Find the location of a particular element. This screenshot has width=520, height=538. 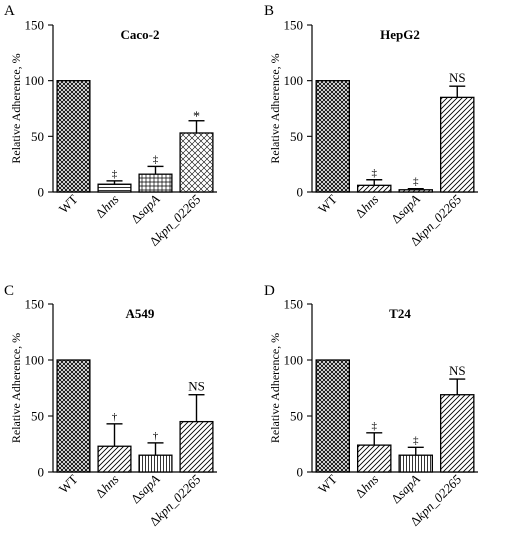

chart-title: T24 is located at coordinates (400, 313).